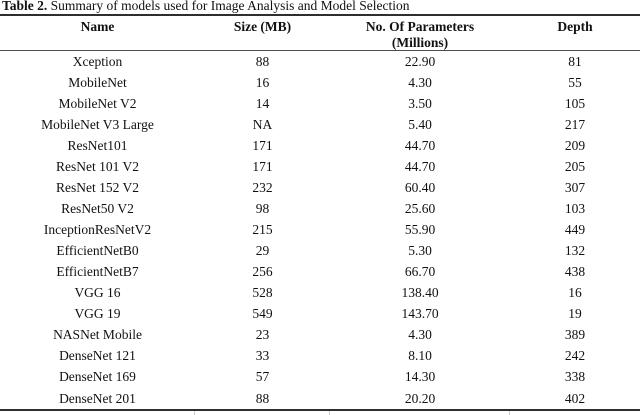 This screenshot has width=640, height=415. Describe the element at coordinates (420, 272) in the screenshot. I see `params-cell: 66.70` at that location.